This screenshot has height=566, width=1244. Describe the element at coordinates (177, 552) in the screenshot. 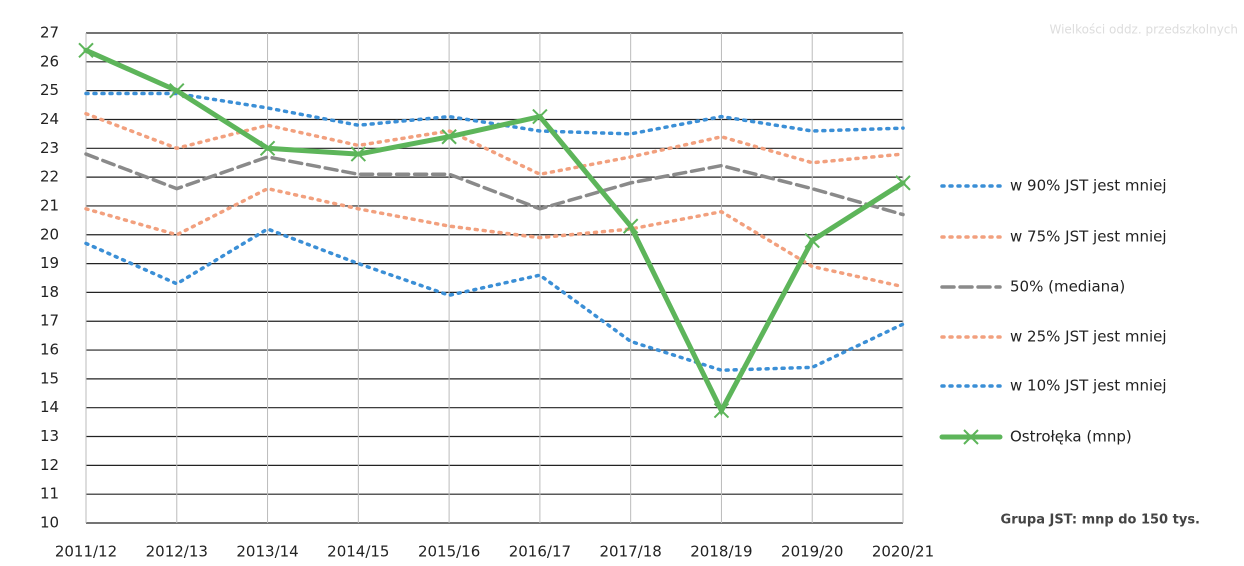

I see `x-tick-label: 2012/13` at that location.